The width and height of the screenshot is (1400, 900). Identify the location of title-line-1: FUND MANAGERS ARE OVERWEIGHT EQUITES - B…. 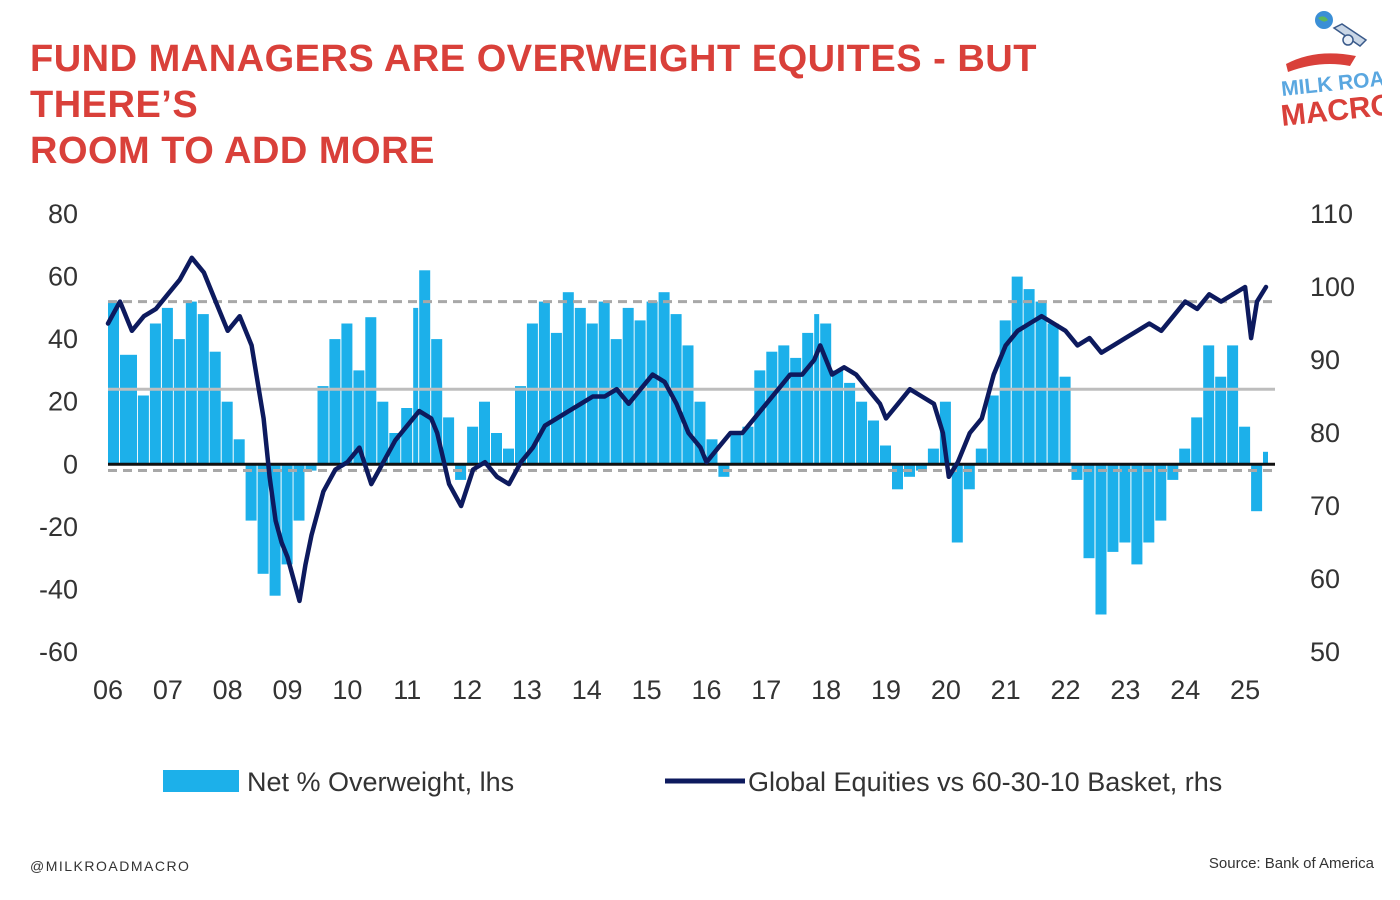
(533, 82).